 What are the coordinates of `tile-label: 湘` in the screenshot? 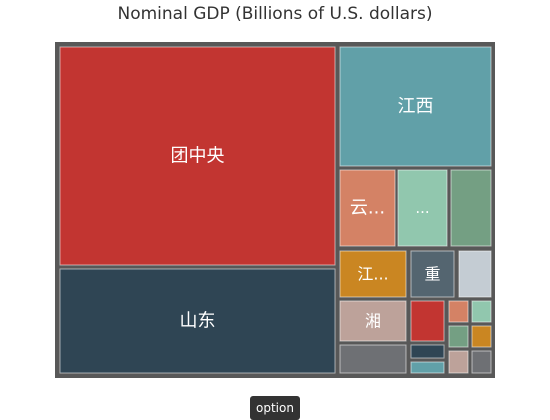 It's located at (373, 321).